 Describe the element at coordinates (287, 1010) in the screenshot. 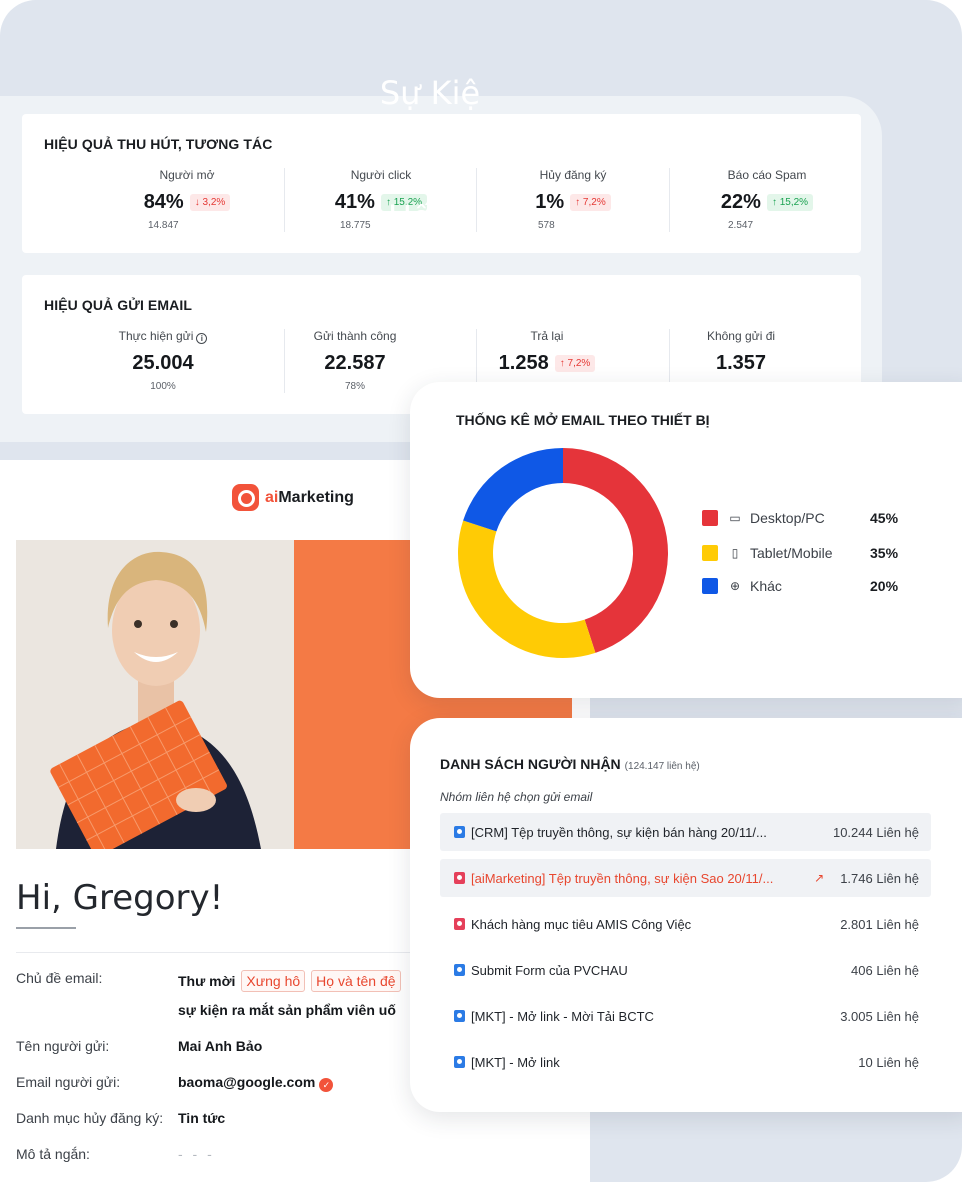

I see `subject-line-2: sự kiện ra mắt sản phẩm viên uố` at that location.